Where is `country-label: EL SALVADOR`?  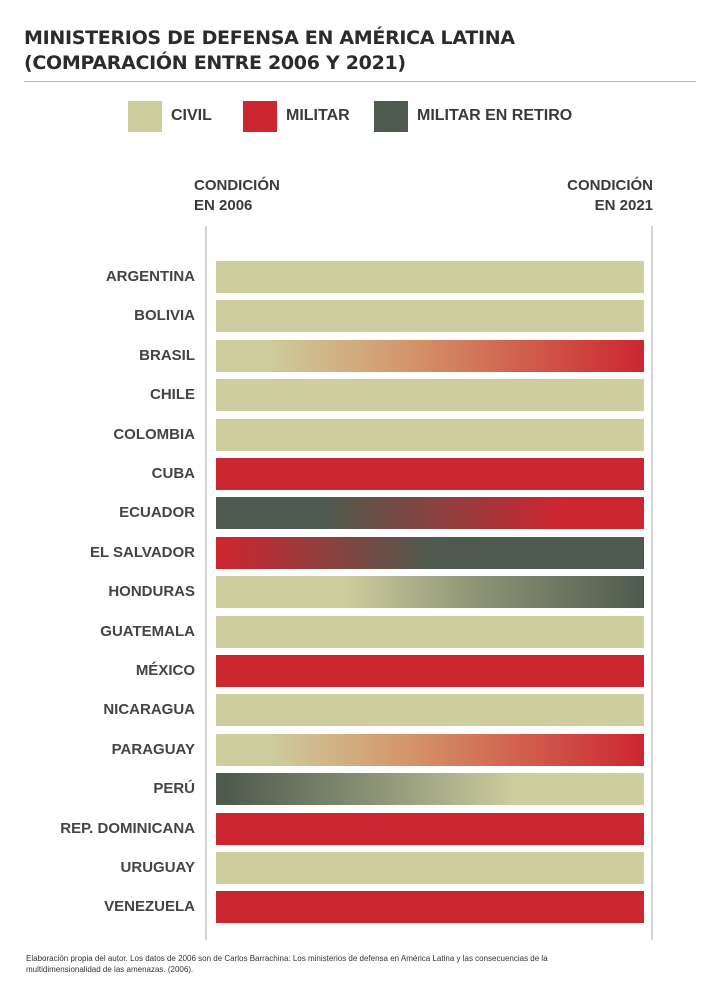
country-label: EL SALVADOR is located at coordinates (142, 552).